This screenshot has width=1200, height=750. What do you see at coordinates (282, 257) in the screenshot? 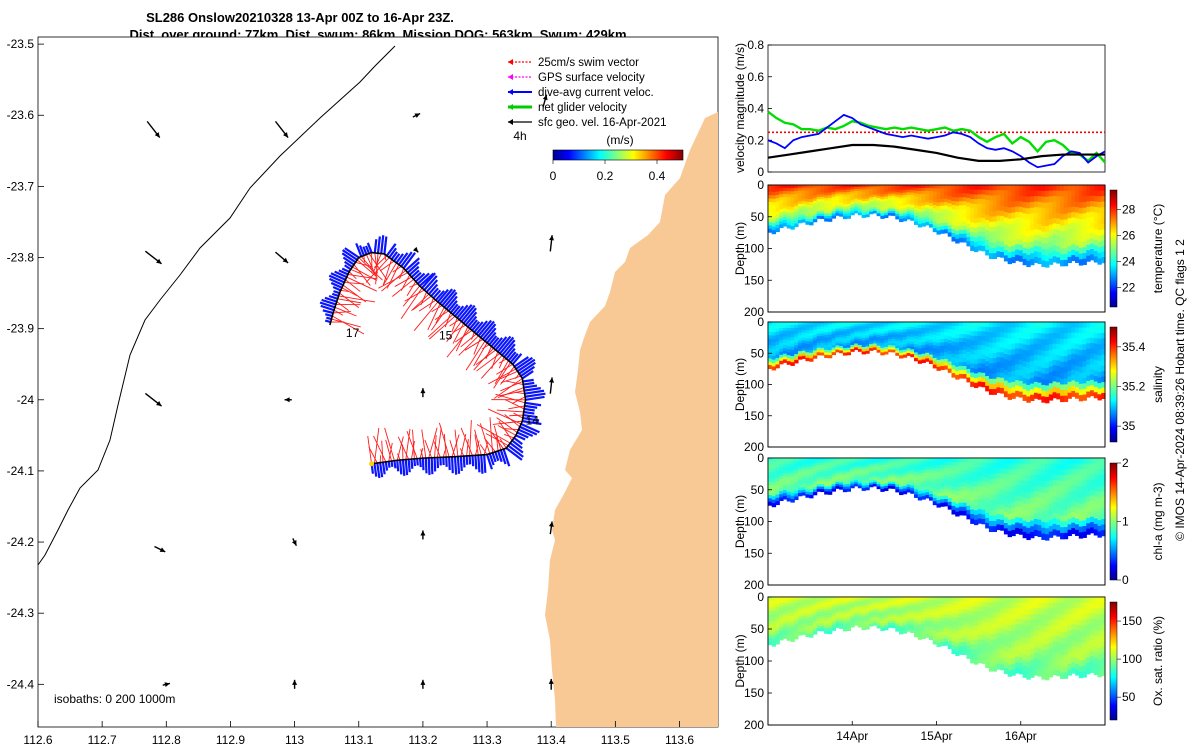
I see `geostrophic-vector` at bounding box center [282, 257].